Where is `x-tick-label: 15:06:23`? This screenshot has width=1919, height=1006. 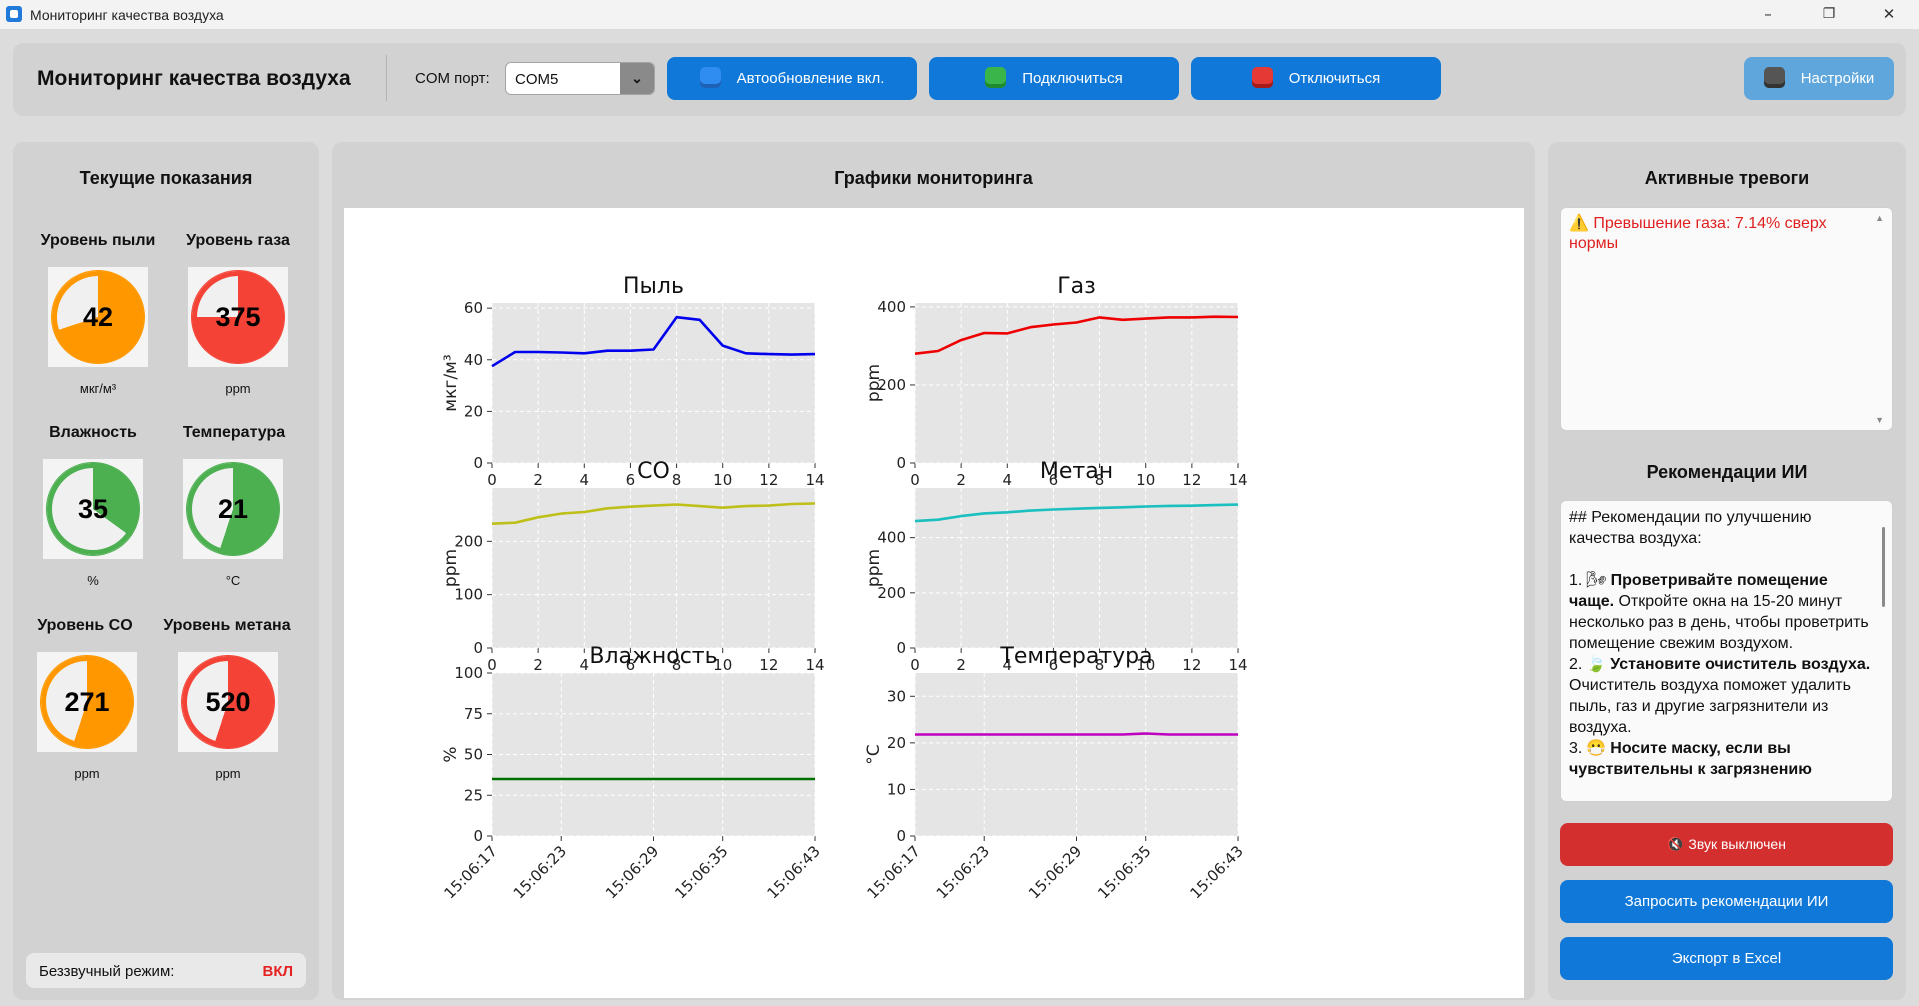 x-tick-label: 15:06:23 is located at coordinates (963, 872).